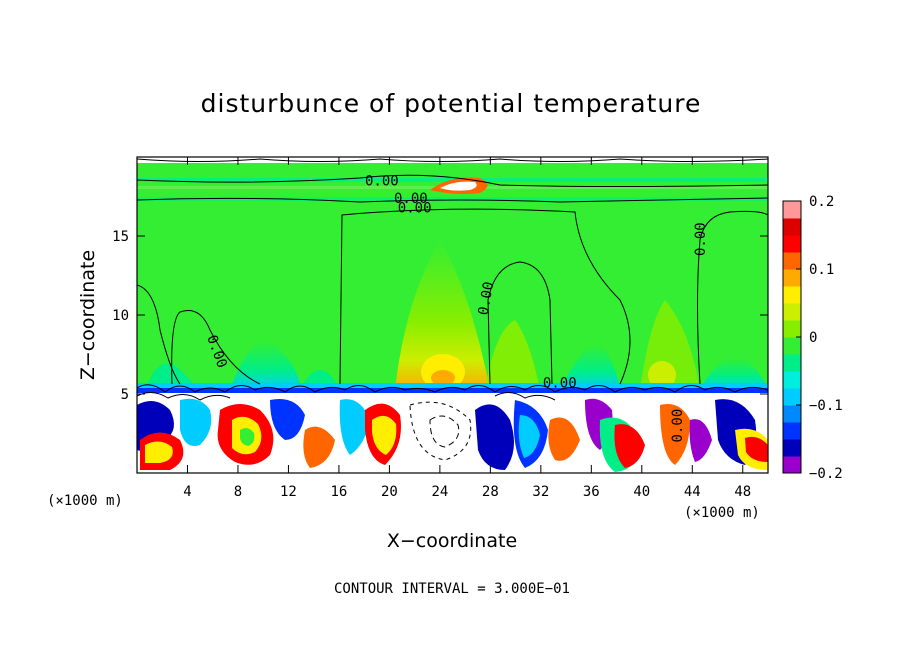 Image resolution: width=904 pixels, height=659 pixels. Describe the element at coordinates (187, 492) in the screenshot. I see `x-tick-label: 4` at that location.